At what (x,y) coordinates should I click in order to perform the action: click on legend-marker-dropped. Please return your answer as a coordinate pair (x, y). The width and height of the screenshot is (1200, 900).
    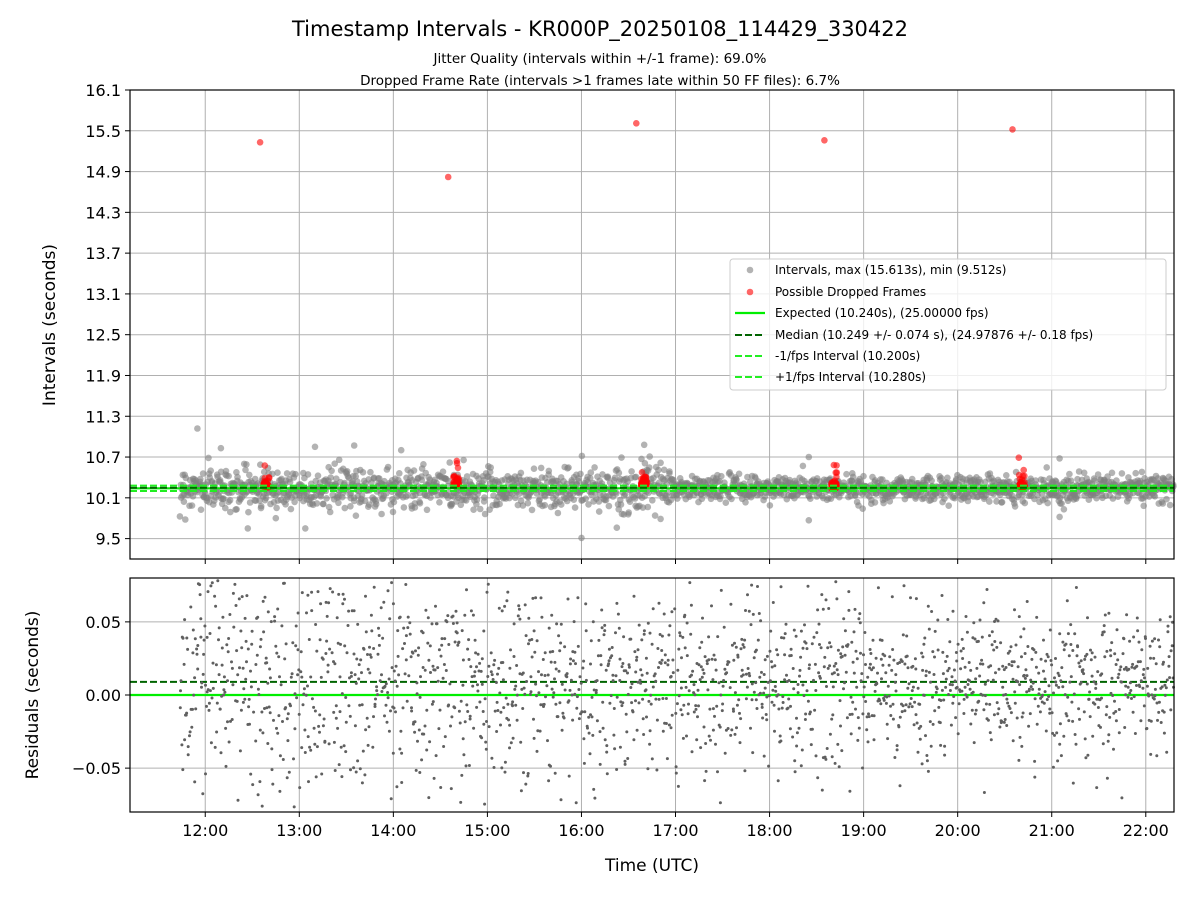
    Looking at the image, I should click on (750, 292).